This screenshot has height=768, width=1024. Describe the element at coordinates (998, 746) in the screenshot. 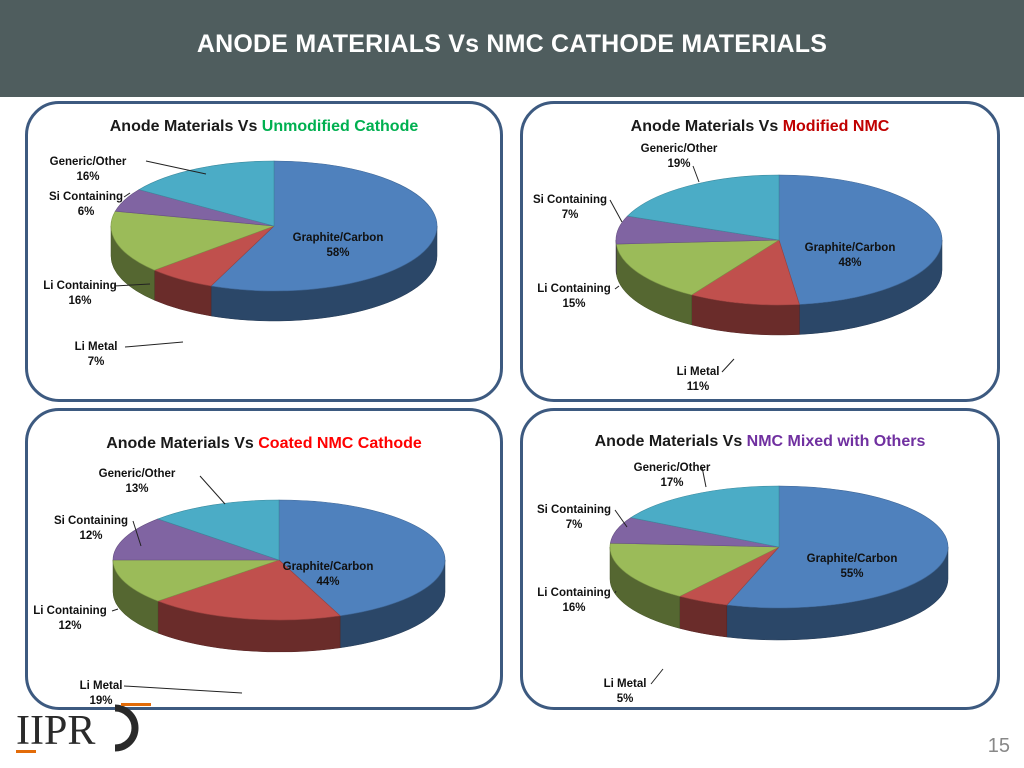

I see `page-number: 15` at that location.